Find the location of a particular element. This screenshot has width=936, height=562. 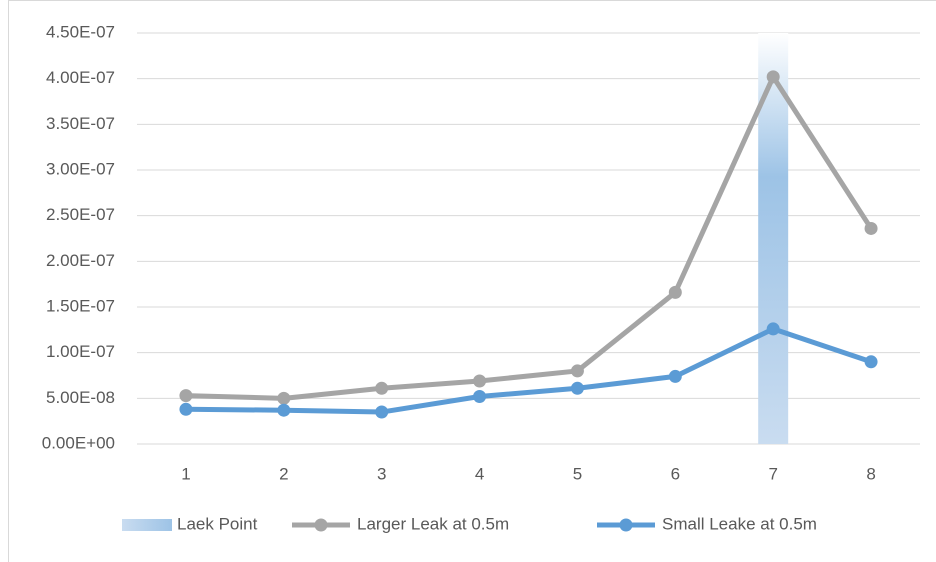

legend-label: Larger Leak at 0.5m is located at coordinates (433, 523).